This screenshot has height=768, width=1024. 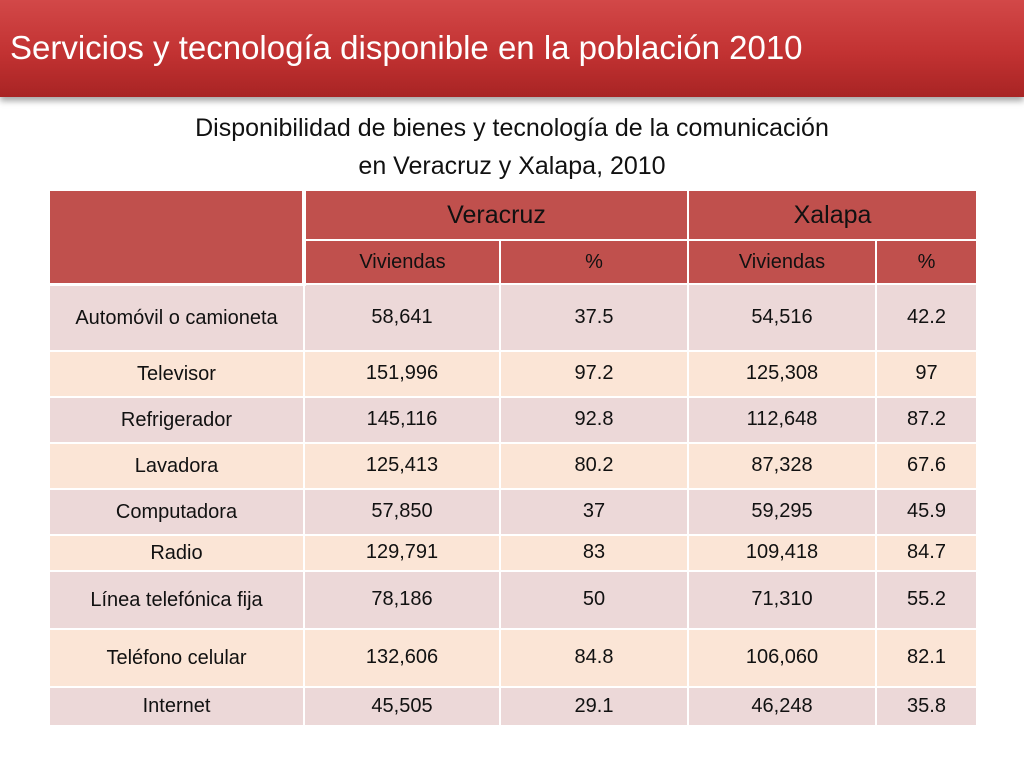 What do you see at coordinates (782, 465) in the screenshot?
I see `xalapa-viviendas-cell: 87,328` at bounding box center [782, 465].